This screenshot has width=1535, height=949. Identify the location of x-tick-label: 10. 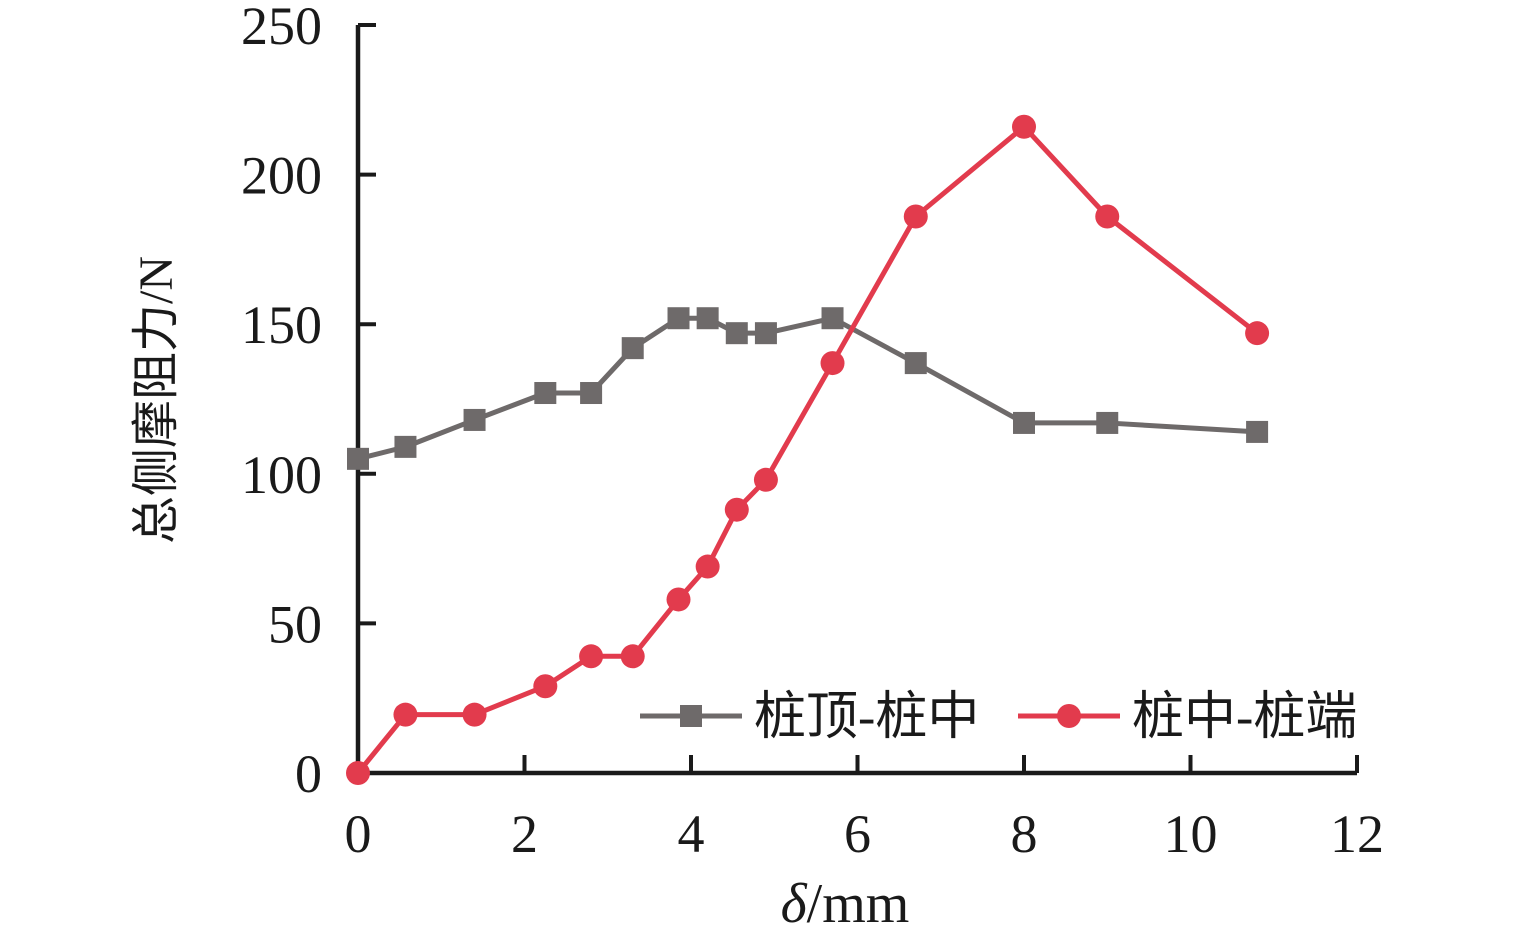
(1191, 834).